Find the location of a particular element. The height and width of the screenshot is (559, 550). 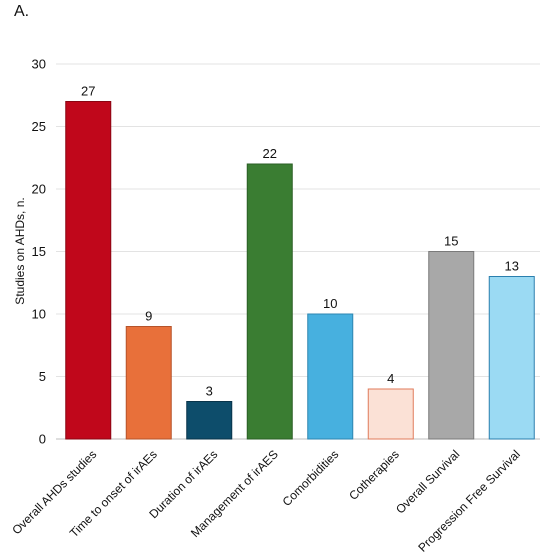

y-axis-ticks: 0 5 10 15 20 25 30 is located at coordinates (39, 252).